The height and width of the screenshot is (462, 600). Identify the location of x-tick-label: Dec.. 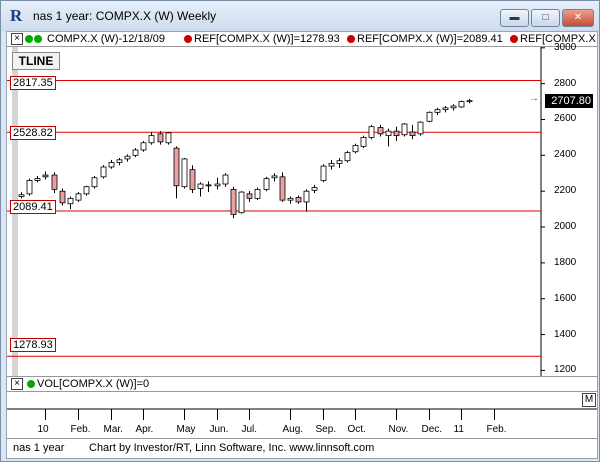
(432, 429).